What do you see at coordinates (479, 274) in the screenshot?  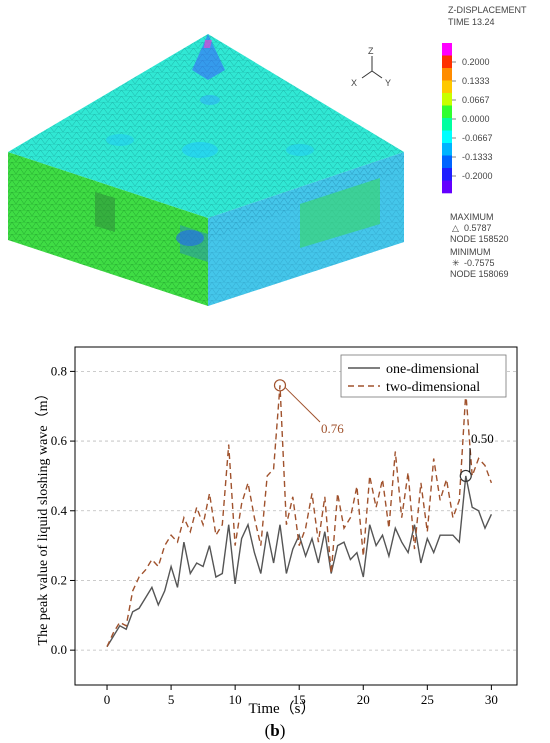 I see `minimum-node: NODE 158069` at bounding box center [479, 274].